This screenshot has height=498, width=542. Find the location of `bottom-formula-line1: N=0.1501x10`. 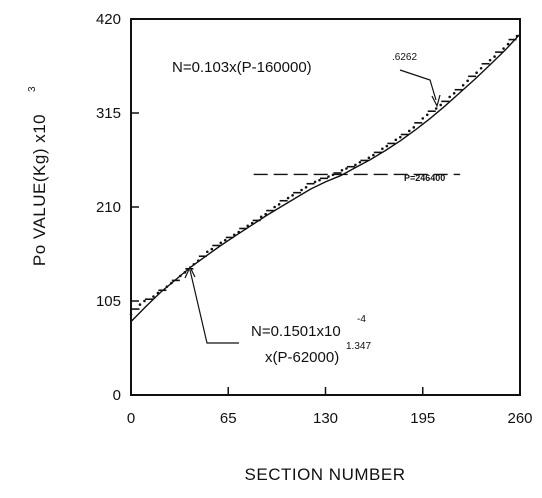

bottom-formula-line1: N=0.1501x10 is located at coordinates (296, 331).